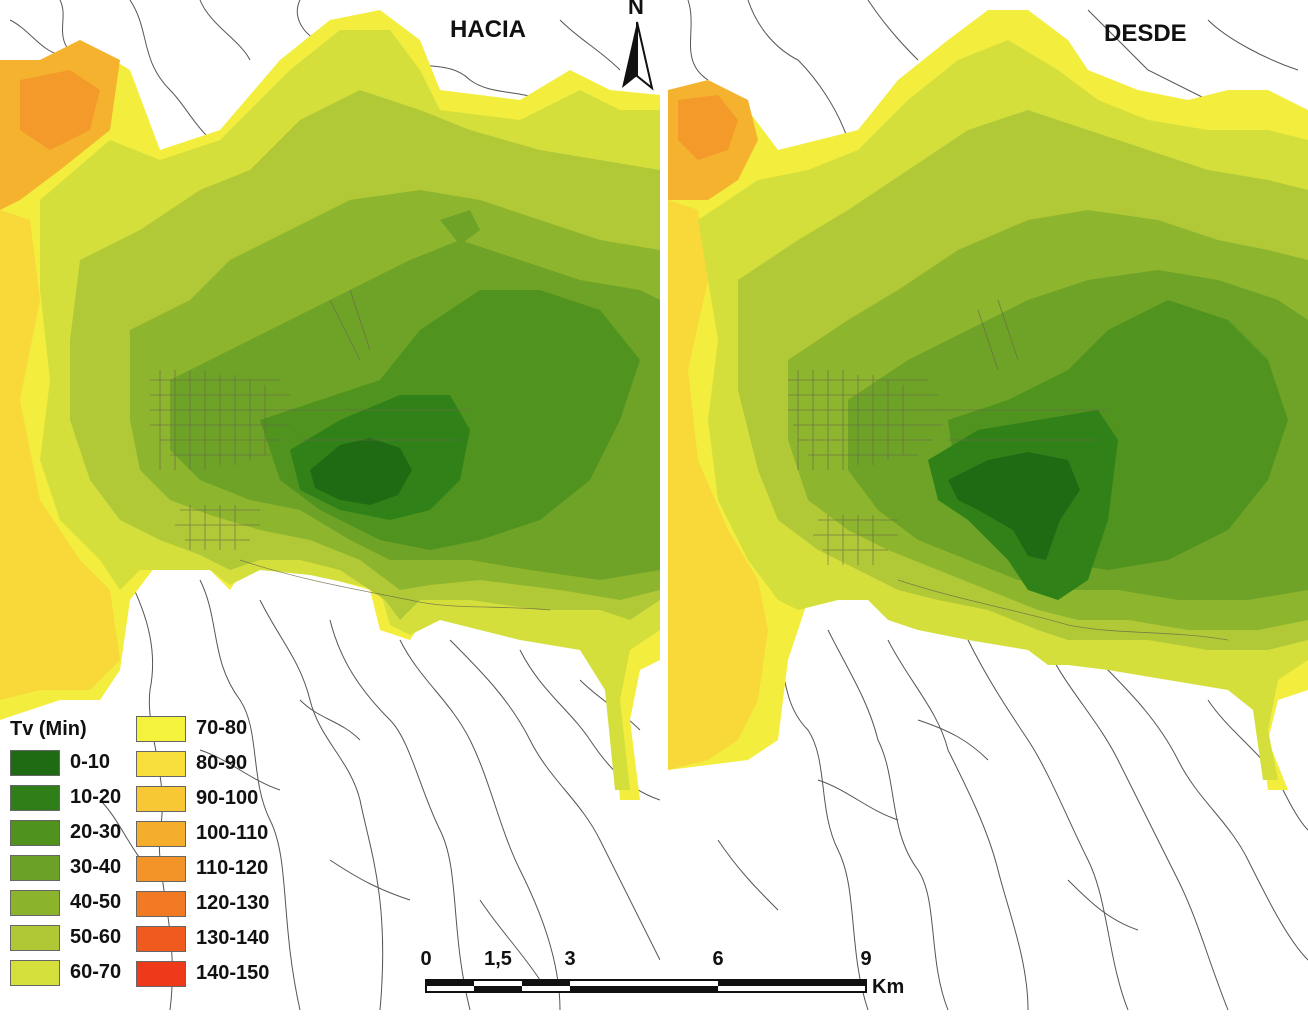 Image resolution: width=1308 pixels, height=1016 pixels. Describe the element at coordinates (232, 868) in the screenshot. I see `legend-label: 110-120` at that location.